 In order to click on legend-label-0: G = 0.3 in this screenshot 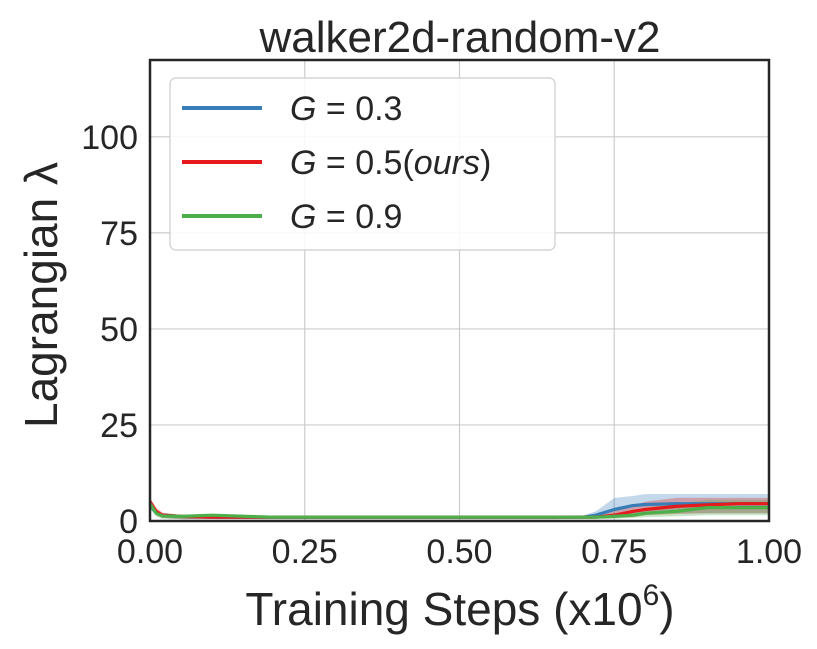, I will do `click(346, 109)`.